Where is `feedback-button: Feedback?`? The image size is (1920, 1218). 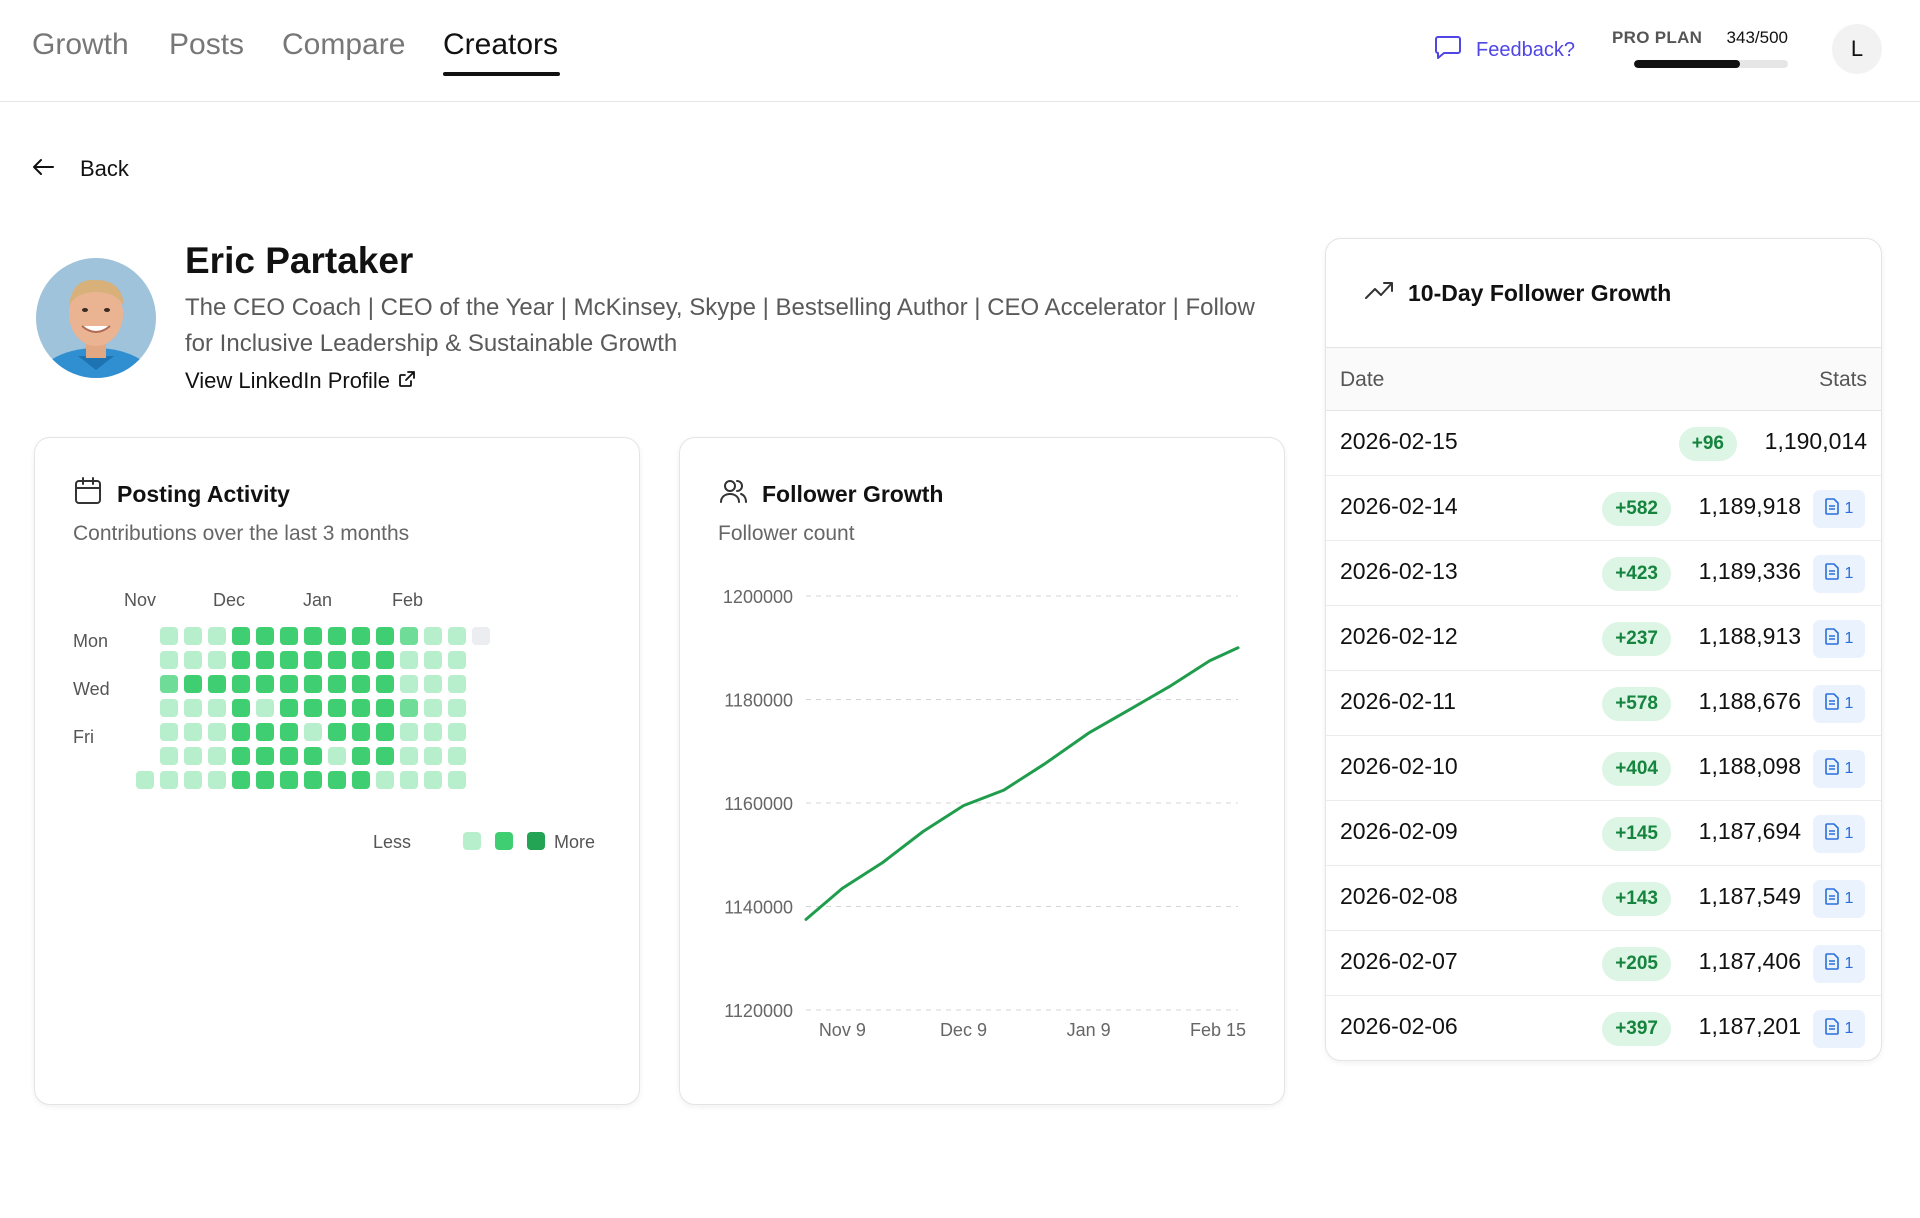
feedback-button: Feedback? is located at coordinates (1504, 50).